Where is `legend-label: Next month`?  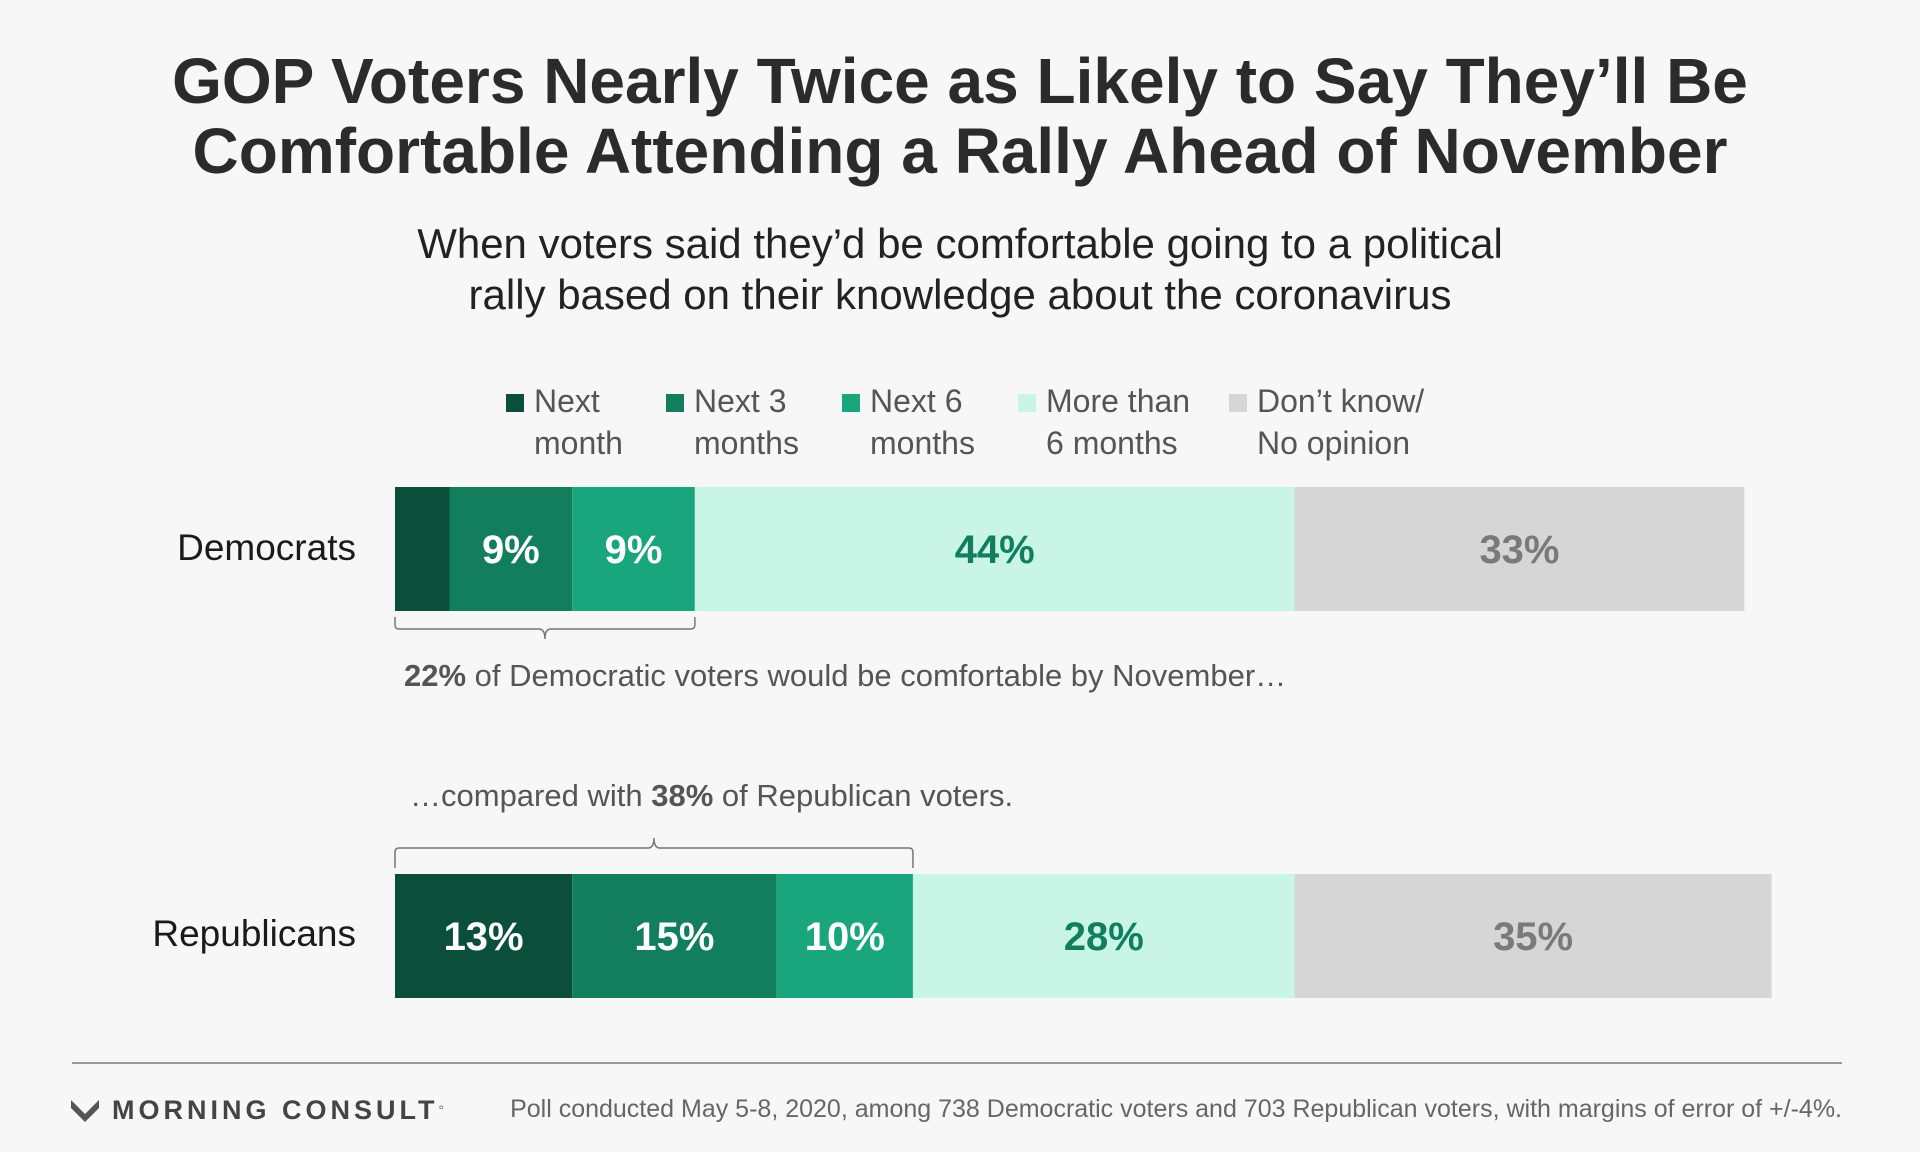
legend-label: Next month is located at coordinates (578, 422).